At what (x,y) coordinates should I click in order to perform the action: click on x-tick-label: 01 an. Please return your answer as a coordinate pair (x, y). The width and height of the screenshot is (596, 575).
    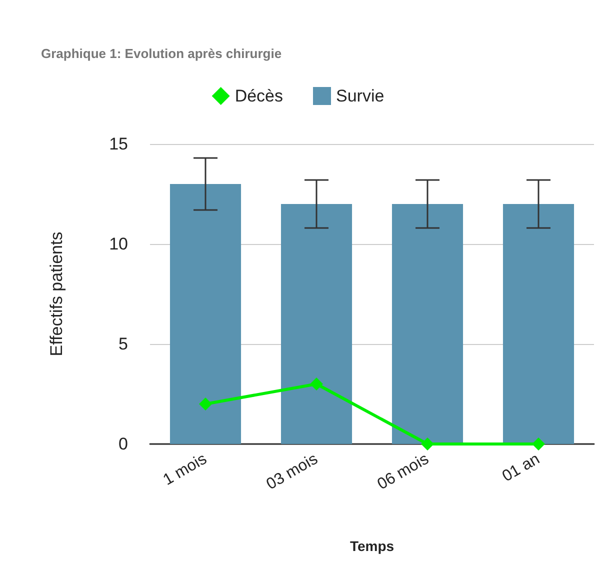
    Looking at the image, I should click on (521, 468).